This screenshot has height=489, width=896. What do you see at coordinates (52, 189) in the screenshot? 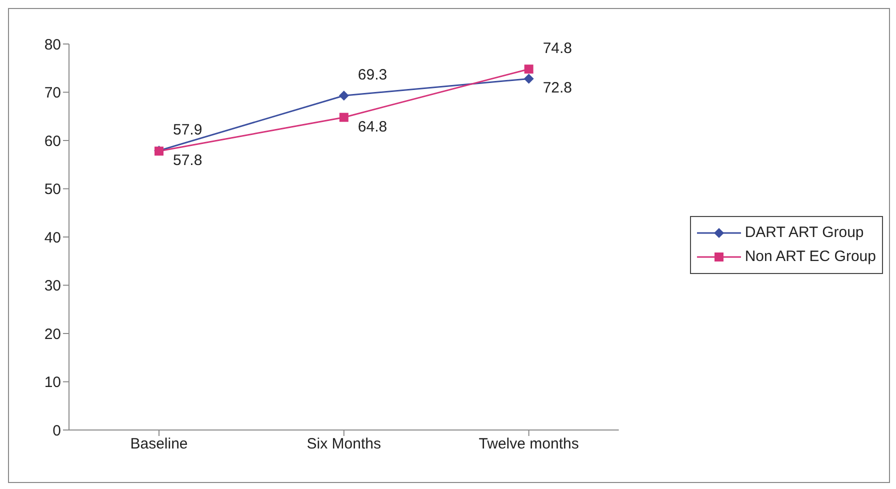
I see `y-tick-label: 50` at bounding box center [52, 189].